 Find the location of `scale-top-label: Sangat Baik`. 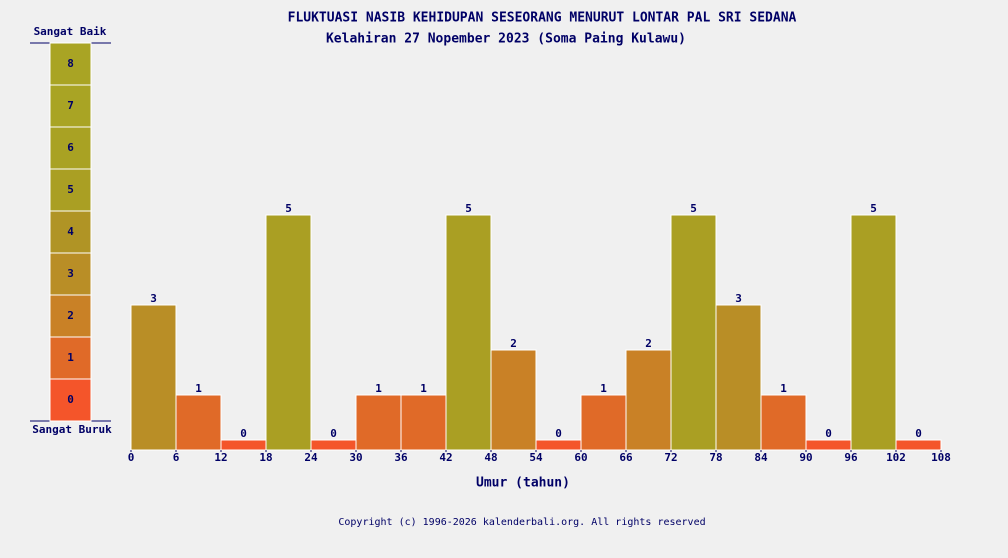

scale-top-label: Sangat Baik is located at coordinates (70, 31).